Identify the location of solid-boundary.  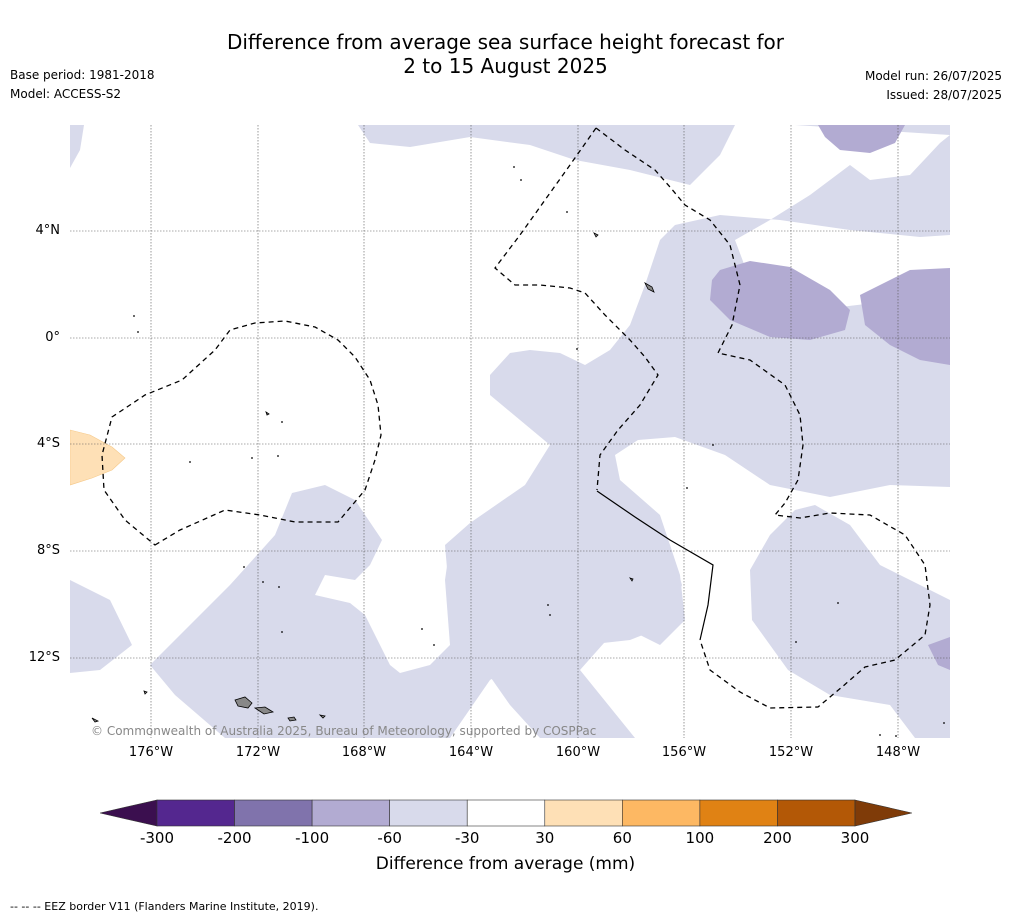
(655, 565).